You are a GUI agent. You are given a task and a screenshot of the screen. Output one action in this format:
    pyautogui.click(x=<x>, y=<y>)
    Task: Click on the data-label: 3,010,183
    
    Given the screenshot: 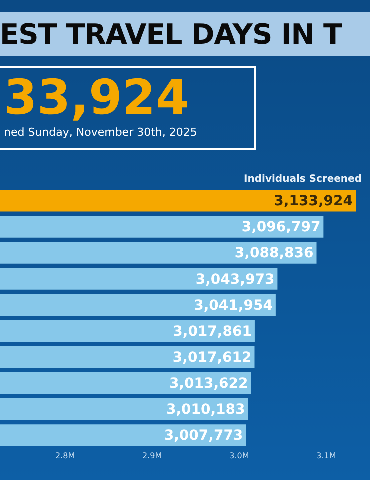 What is the action you would take?
    pyautogui.click(x=206, y=410)
    